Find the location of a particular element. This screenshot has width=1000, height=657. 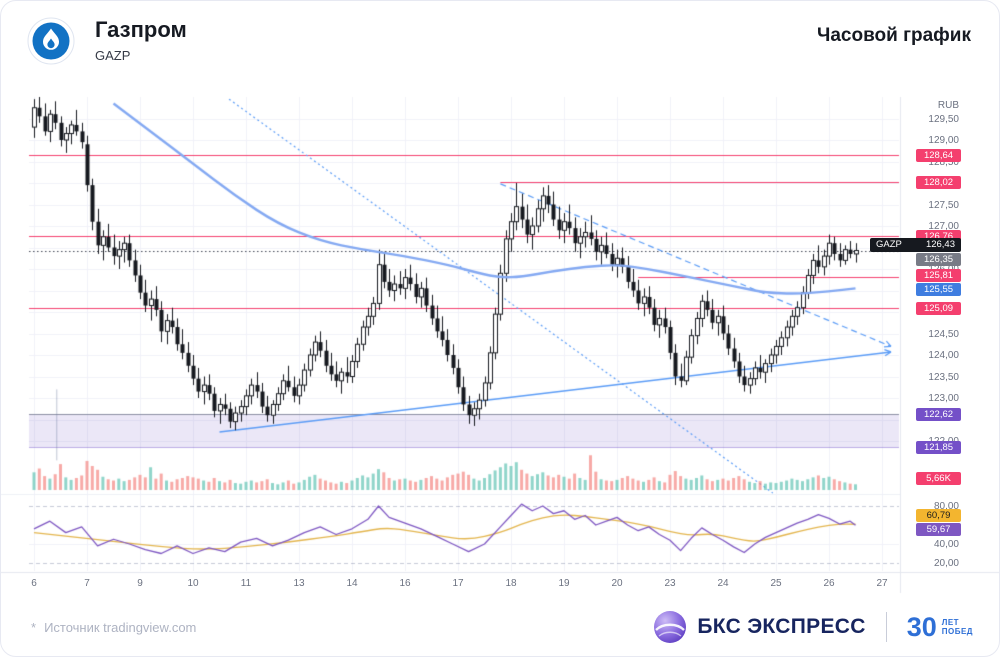

bks-sphere-icon is located at coordinates (670, 627).